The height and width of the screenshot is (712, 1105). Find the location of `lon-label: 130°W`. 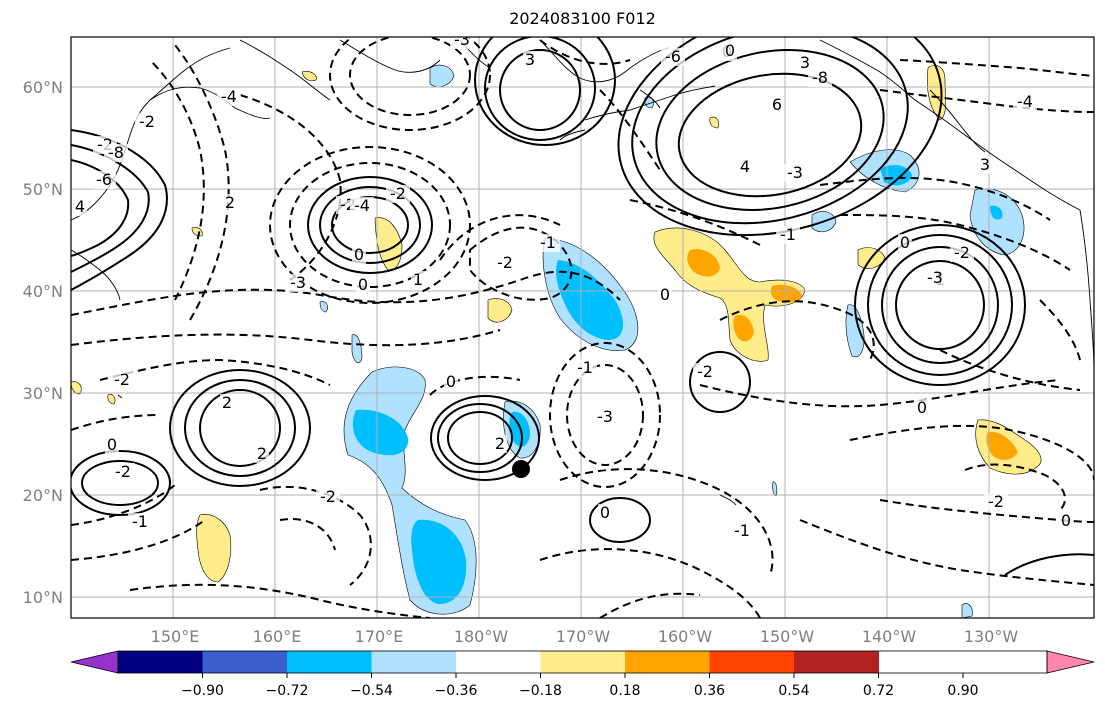

lon-label: 130°W is located at coordinates (991, 636).